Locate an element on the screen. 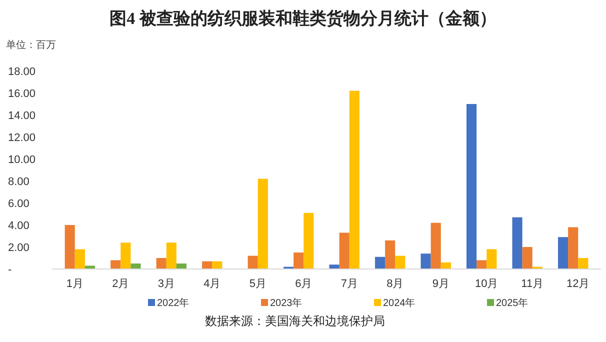 The height and width of the screenshot is (342, 606). x-tick-label: 3月 is located at coordinates (166, 284).